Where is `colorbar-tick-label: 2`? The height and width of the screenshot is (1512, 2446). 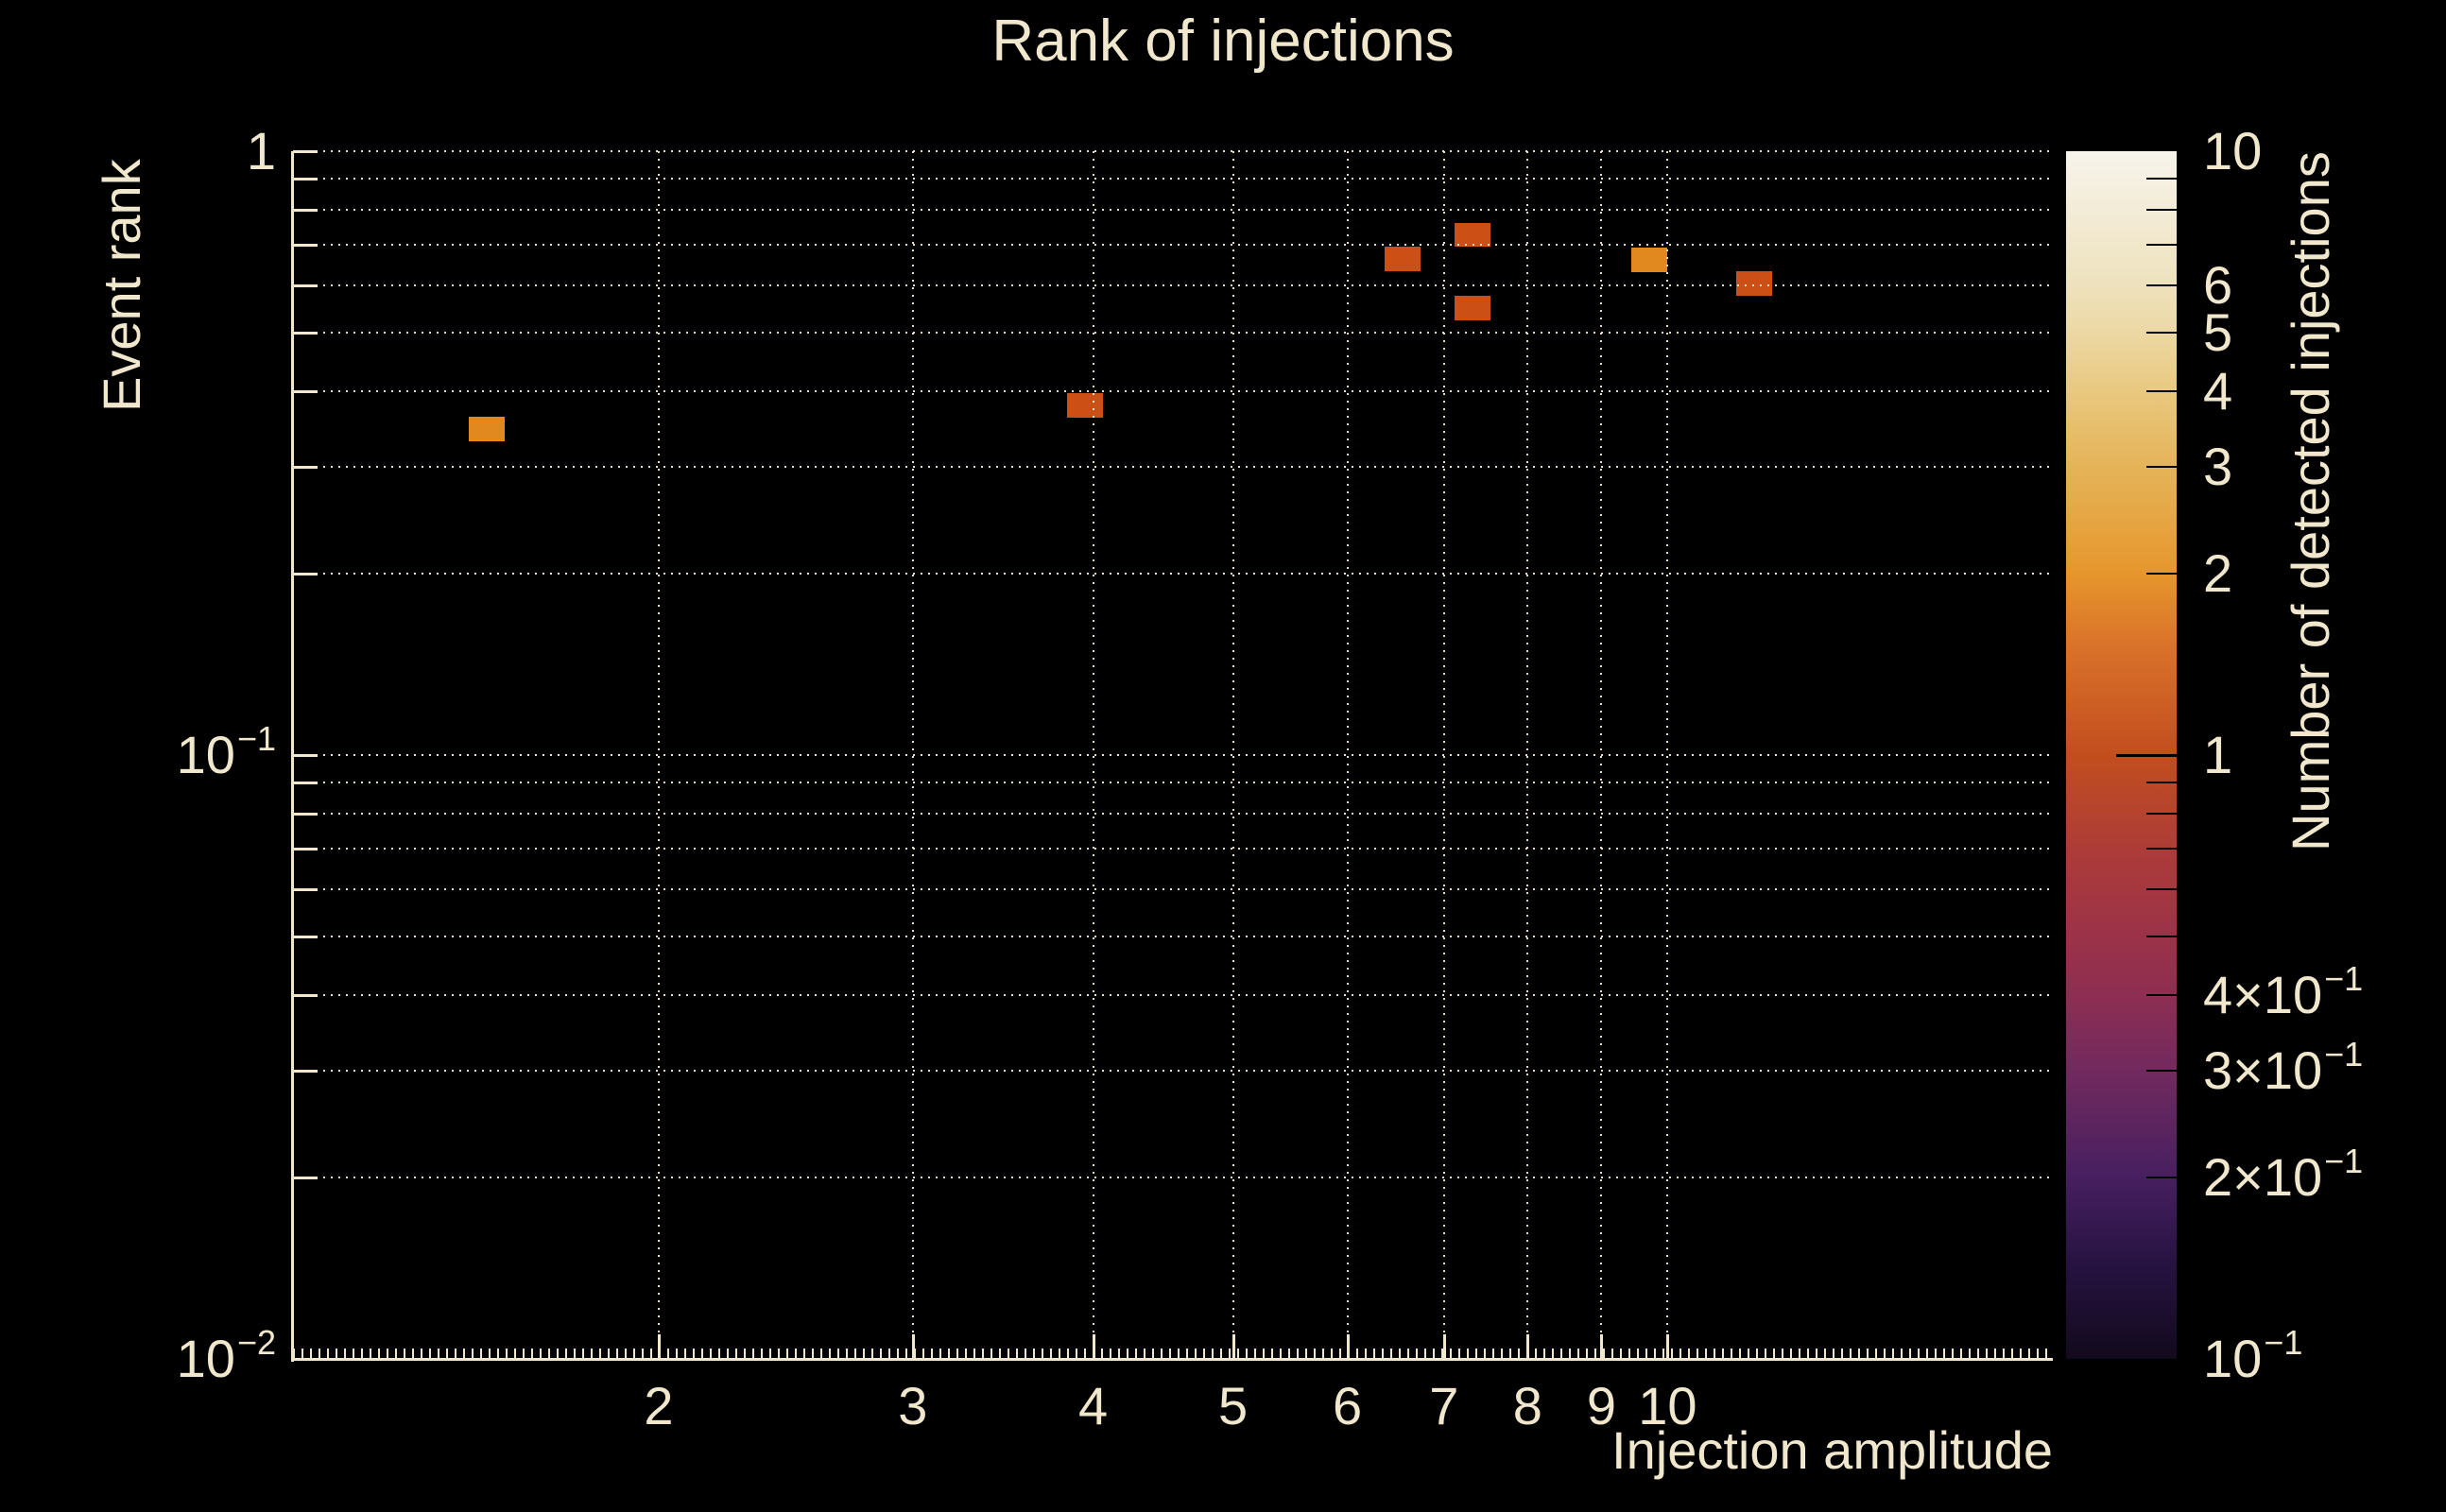 colorbar-tick-label: 2 is located at coordinates (2217, 574).